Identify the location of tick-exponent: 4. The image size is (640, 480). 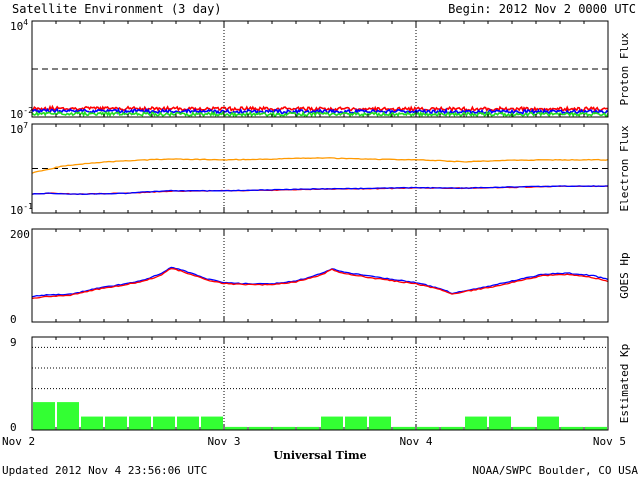
(25, 22).